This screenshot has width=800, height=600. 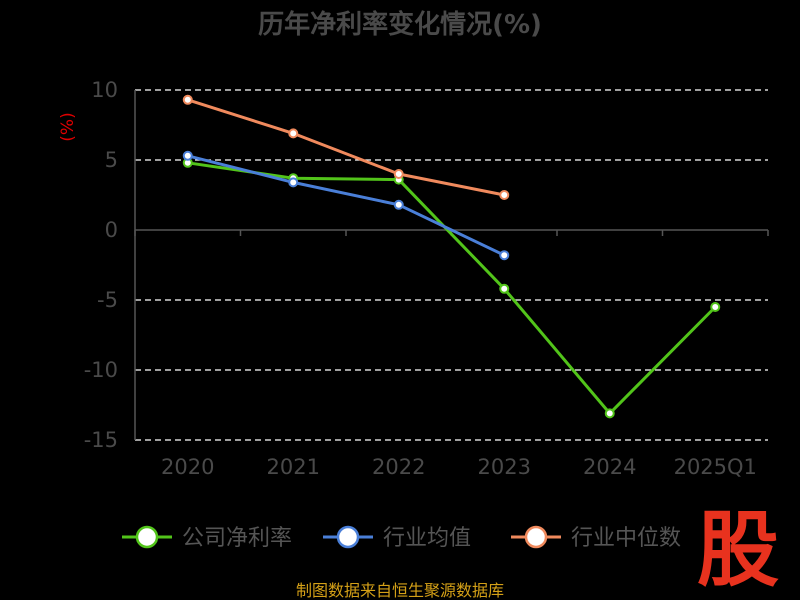 What do you see at coordinates (626, 538) in the screenshot?
I see `legend-label: 行业中位数` at bounding box center [626, 538].